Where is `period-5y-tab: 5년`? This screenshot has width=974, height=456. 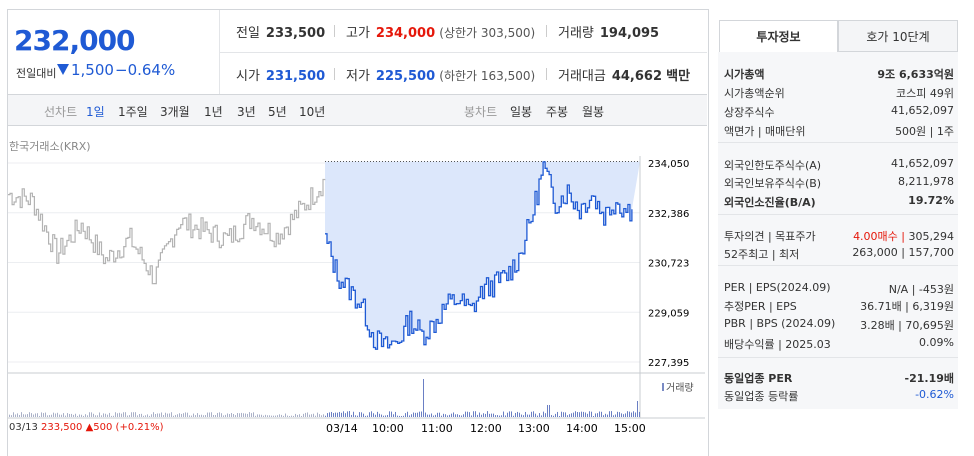 period-5y-tab: 5년 is located at coordinates (277, 112).